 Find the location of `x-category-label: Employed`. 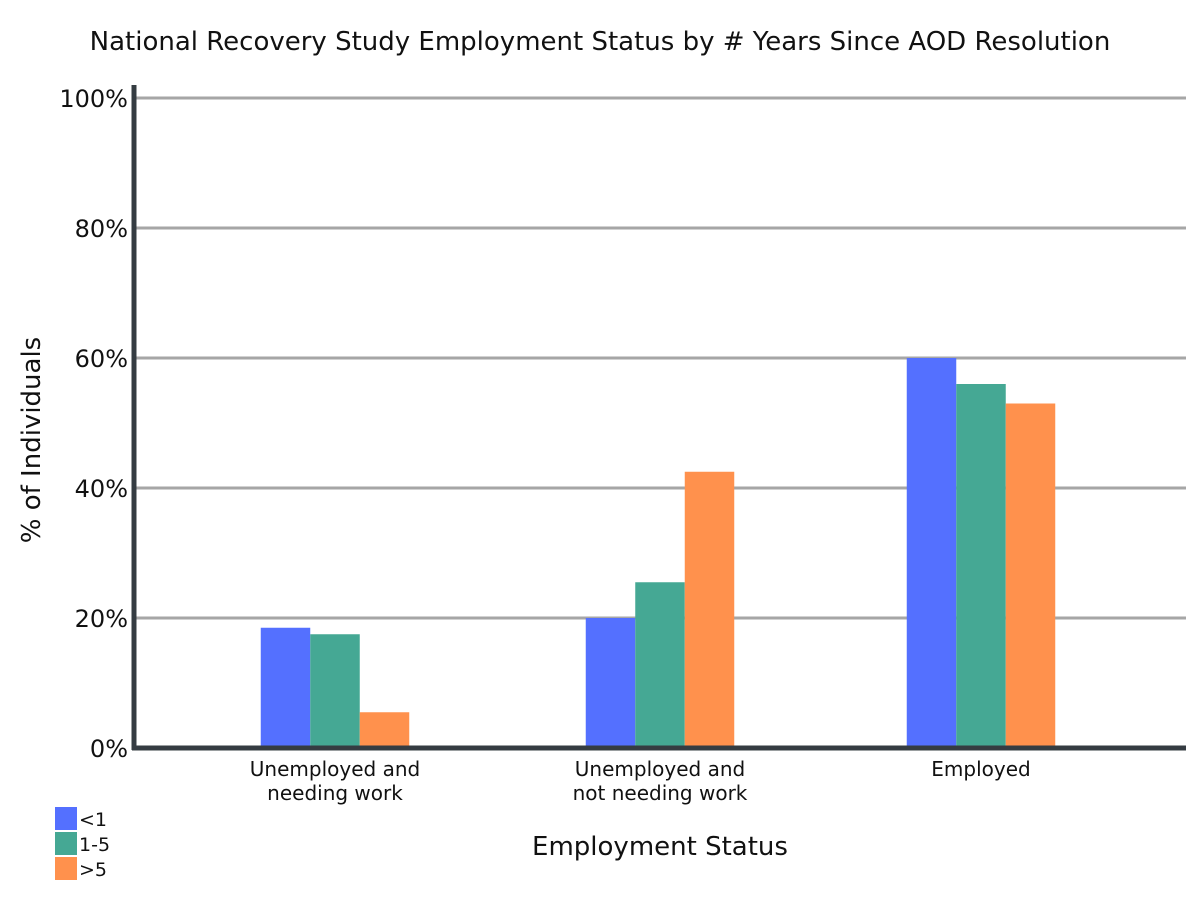

x-category-label: Employed is located at coordinates (980, 769).